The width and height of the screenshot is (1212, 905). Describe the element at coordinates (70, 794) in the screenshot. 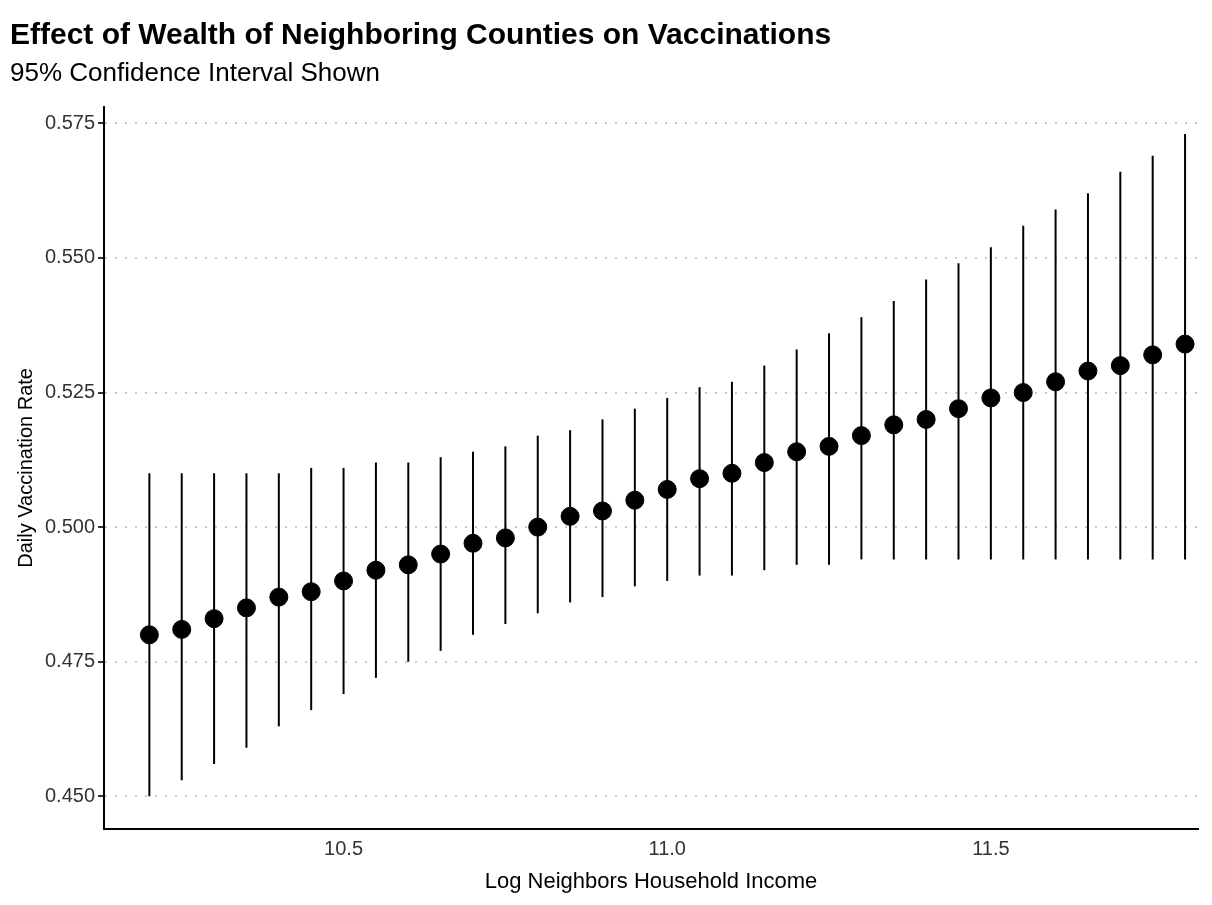

I see `y-tick-label: 0.450` at that location.